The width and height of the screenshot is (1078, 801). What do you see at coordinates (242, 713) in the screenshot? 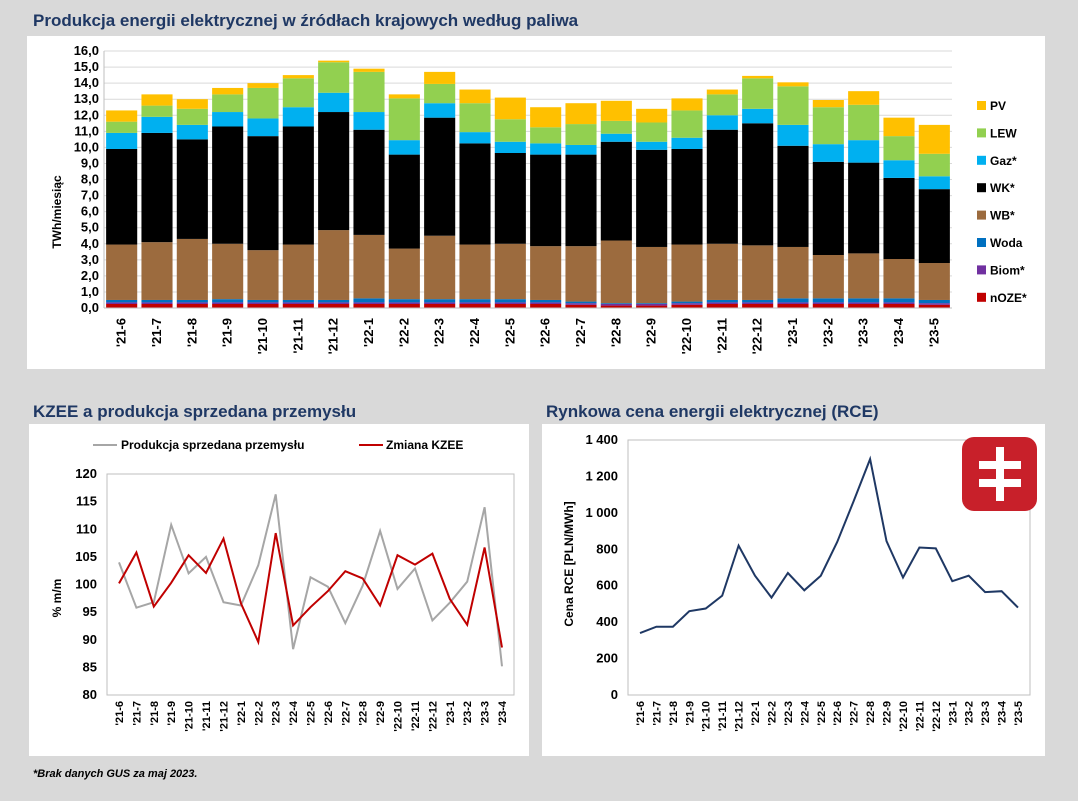
I see `x-tick-label: '22-1` at bounding box center [242, 713].